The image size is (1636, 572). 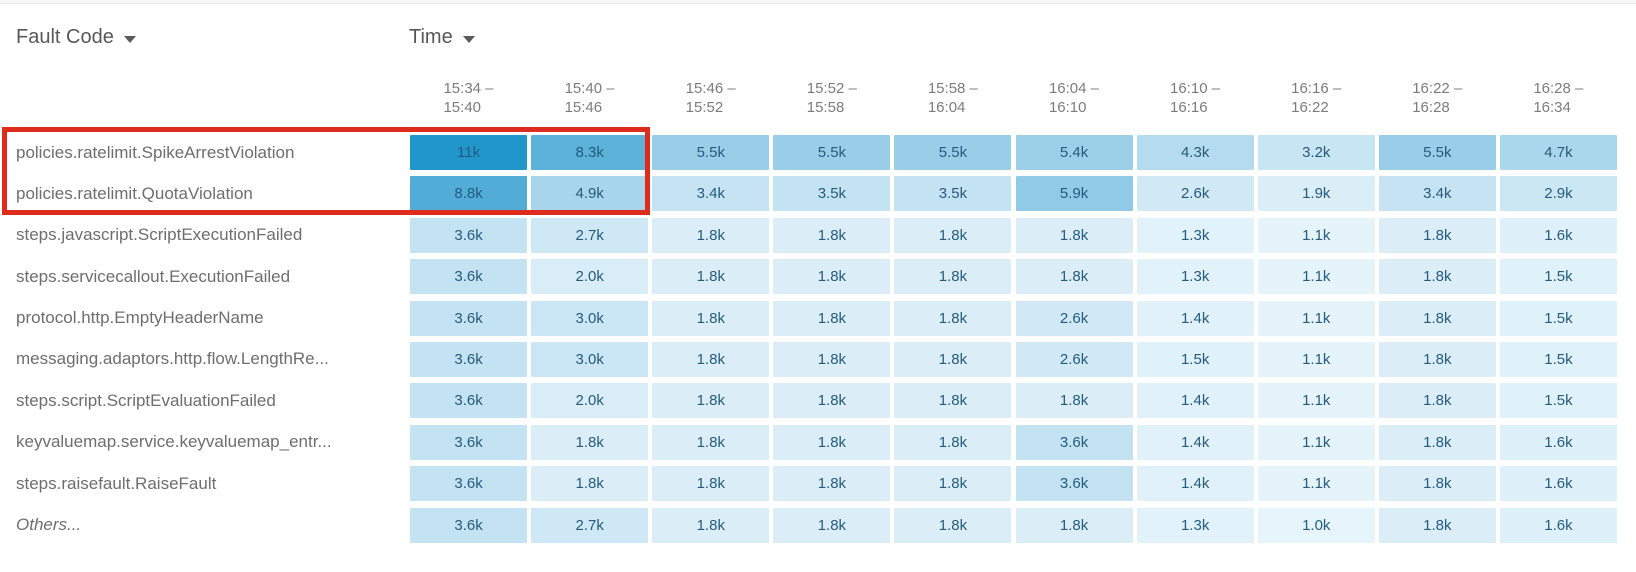 I want to click on heatmap-cell: 4.9k, so click(x=590, y=194).